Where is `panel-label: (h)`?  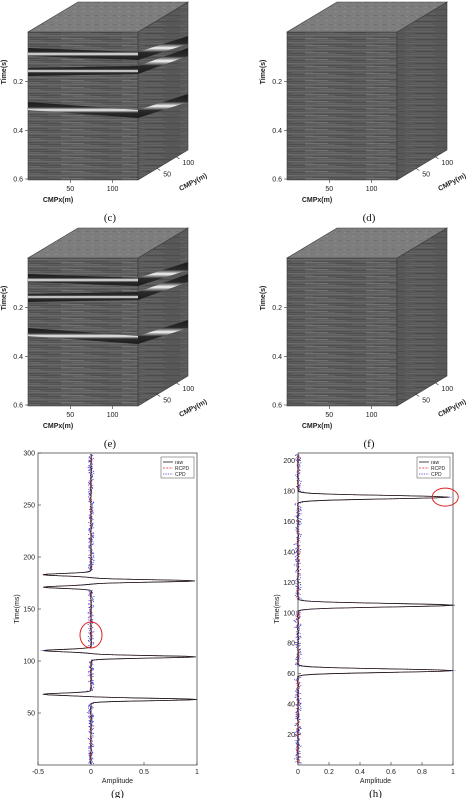 panel-label: (h) is located at coordinates (375, 793).